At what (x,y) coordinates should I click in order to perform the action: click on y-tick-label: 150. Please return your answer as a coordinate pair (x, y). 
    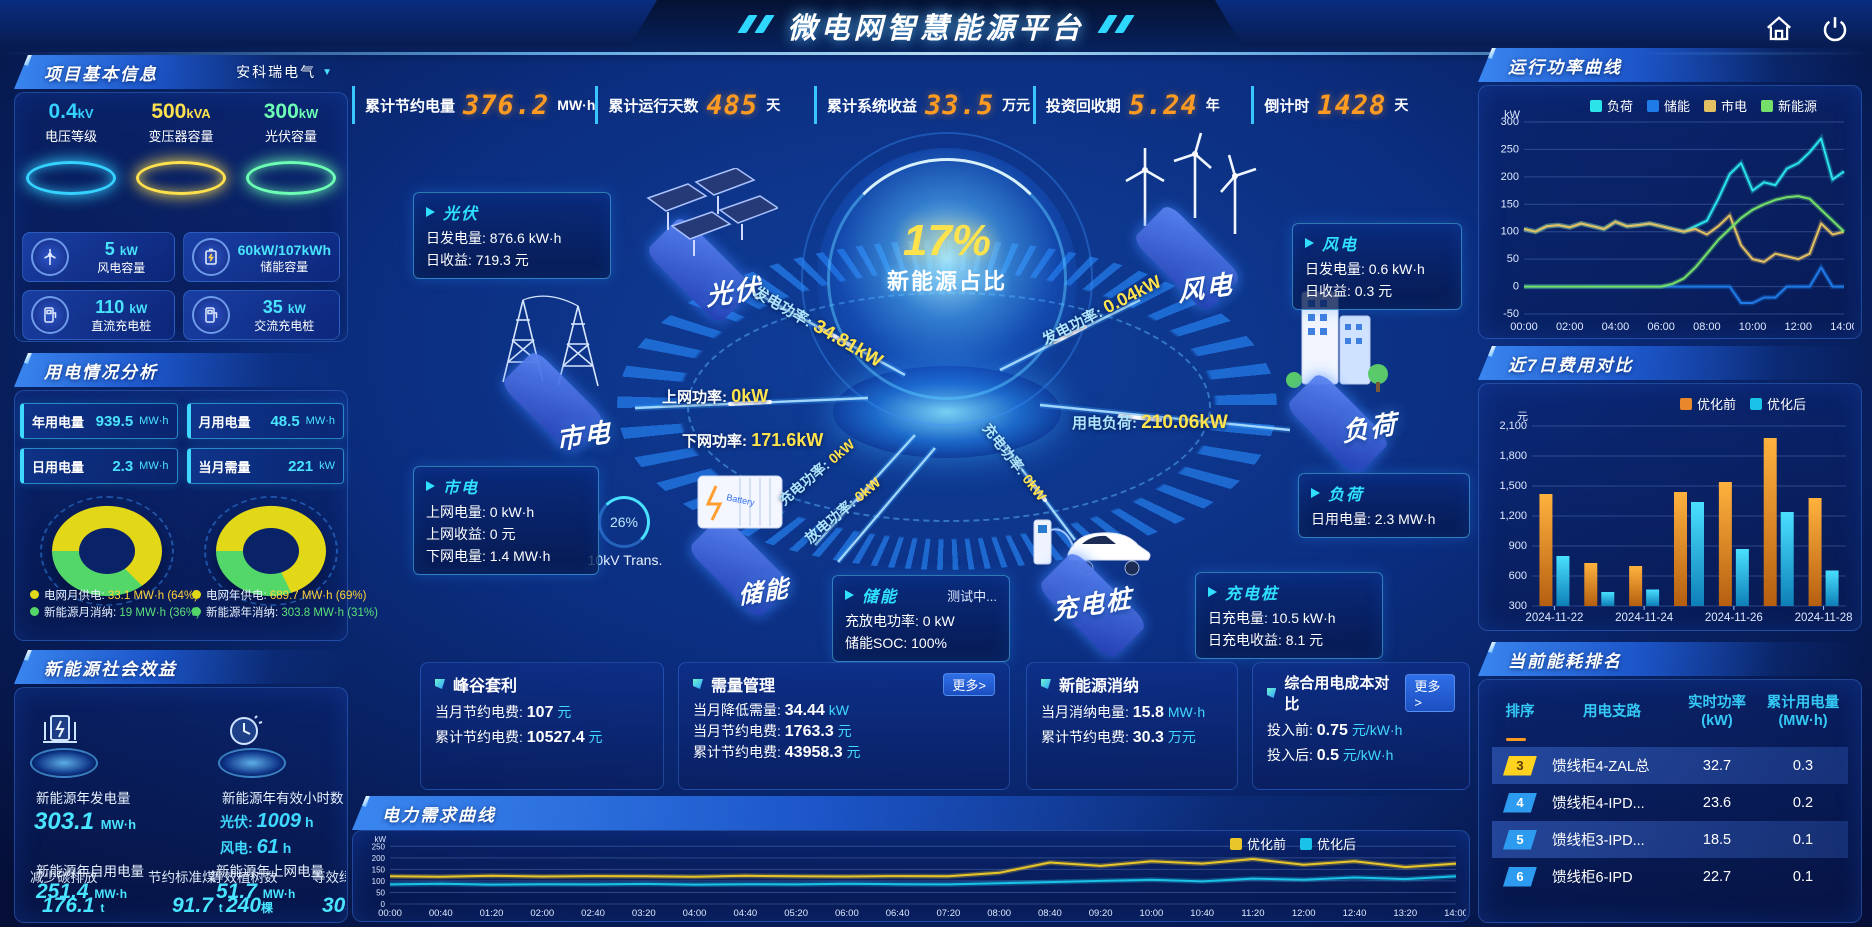
    Looking at the image, I should click on (379, 869).